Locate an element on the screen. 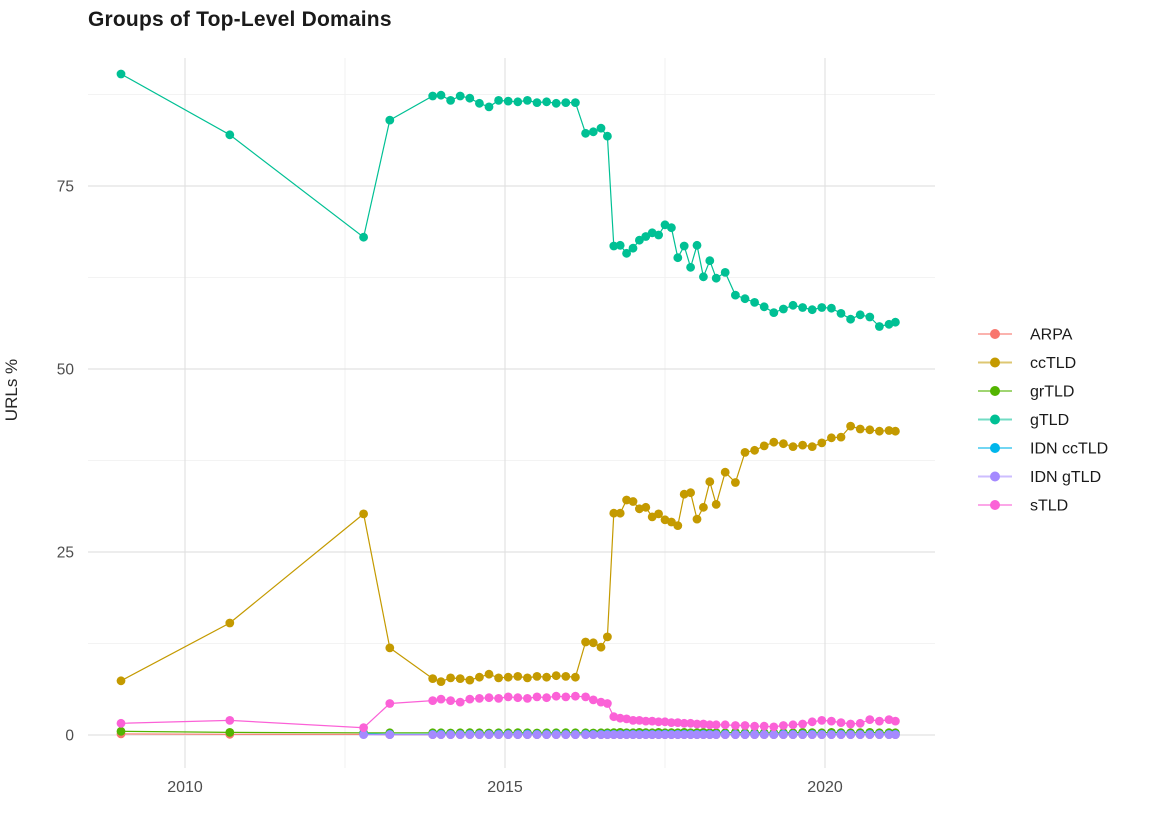 This screenshot has width=1164, height=827. legend-item-idn-cctld: IDN ccTLD is located at coordinates (1043, 449).